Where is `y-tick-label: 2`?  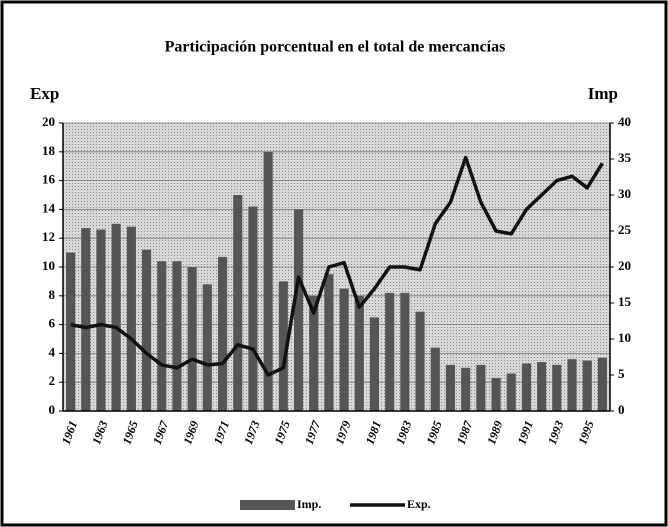
y-tick-label: 2 is located at coordinates (52, 380).